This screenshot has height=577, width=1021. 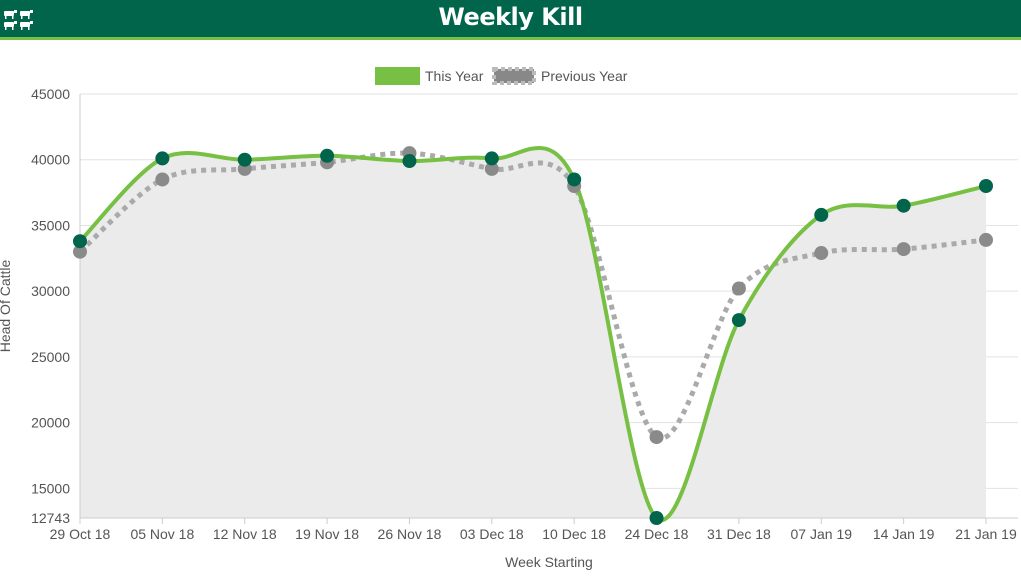 I want to click on legend-item-previous-year: Previous Year, so click(x=560, y=76).